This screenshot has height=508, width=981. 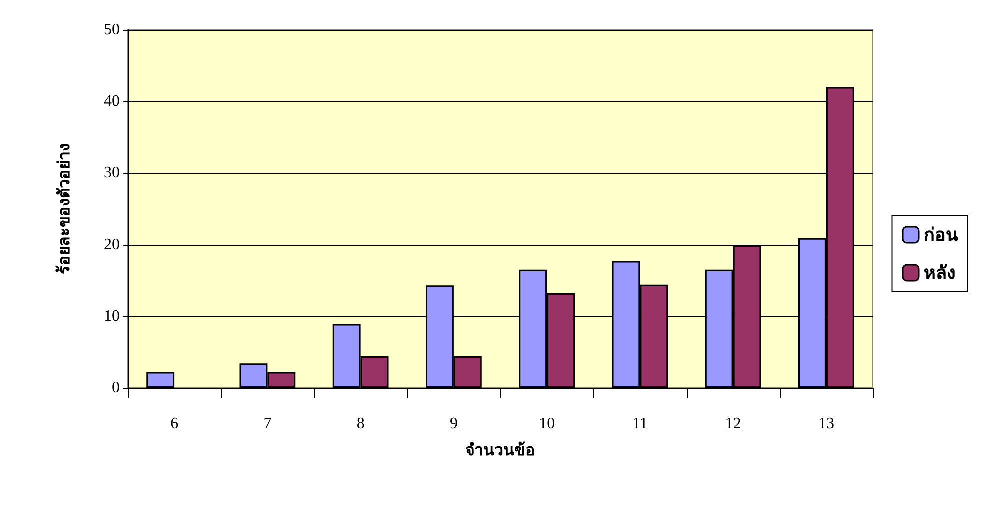 I want to click on y-tick-label: 30, so click(x=112, y=173).